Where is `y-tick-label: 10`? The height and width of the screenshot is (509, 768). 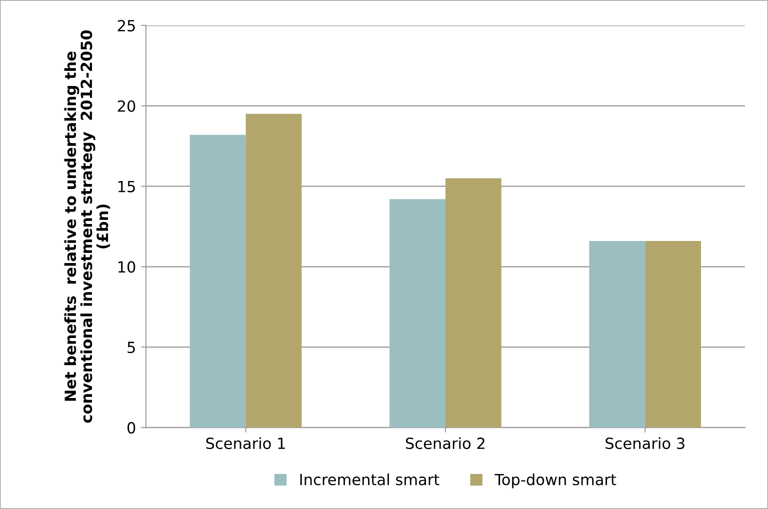
y-tick-label: 10 is located at coordinates (127, 267).